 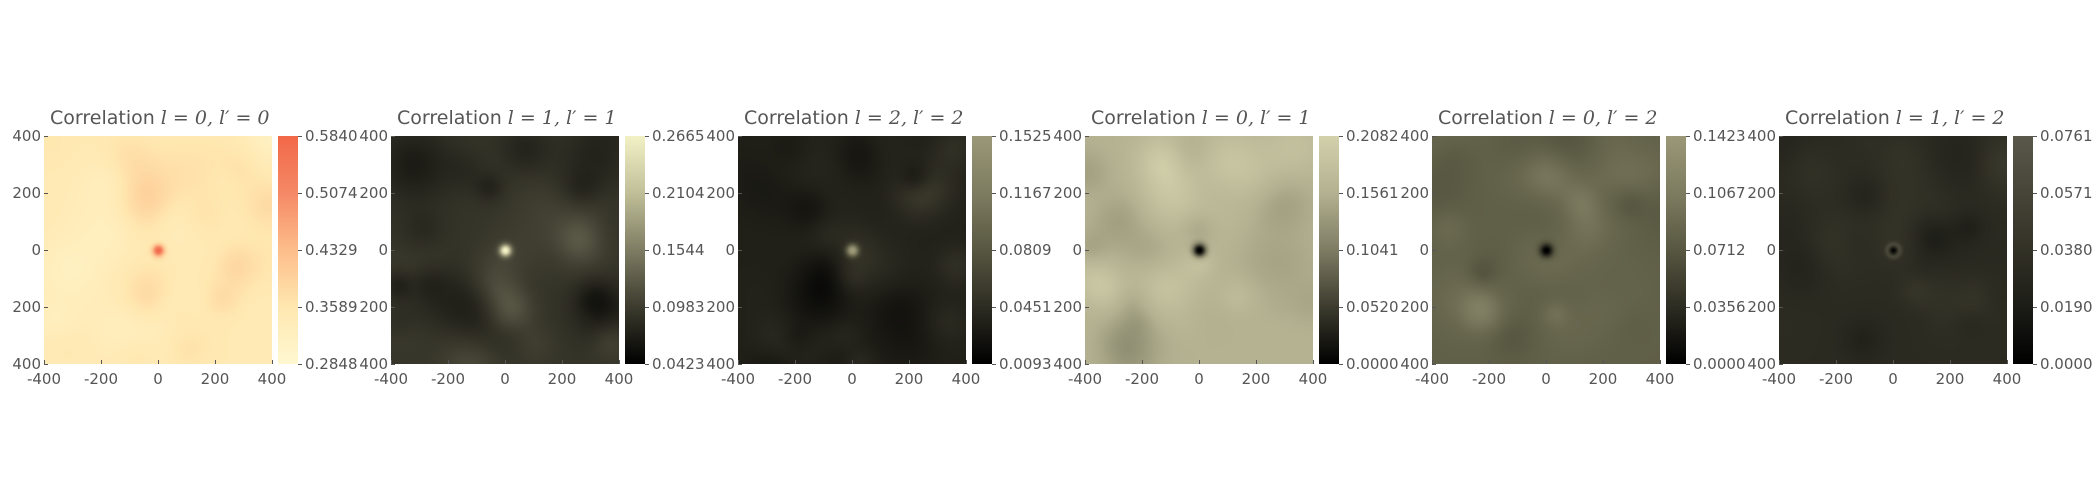 What do you see at coordinates (909, 118) in the screenshot?
I see `panel-title-math: l = 2, l′ = 2` at bounding box center [909, 118].